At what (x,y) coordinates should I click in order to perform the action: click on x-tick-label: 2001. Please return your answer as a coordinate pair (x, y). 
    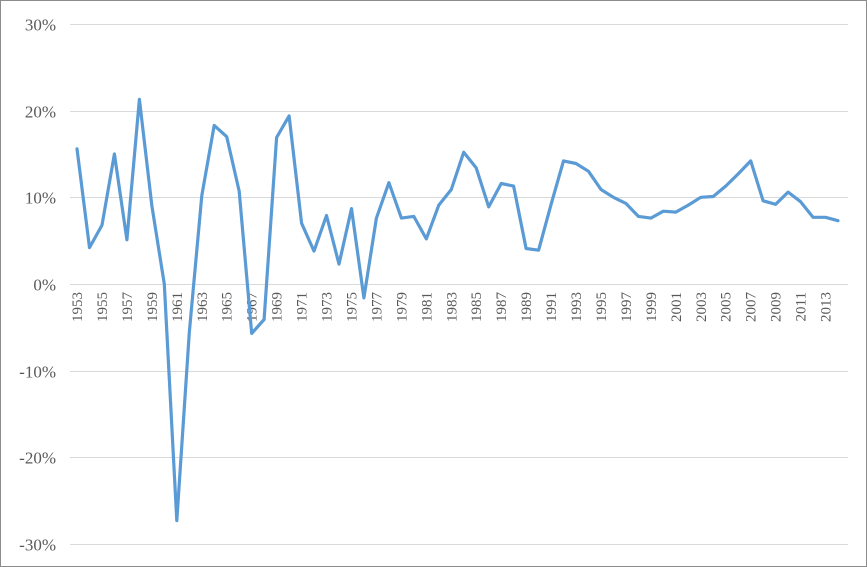
    Looking at the image, I should click on (677, 307).